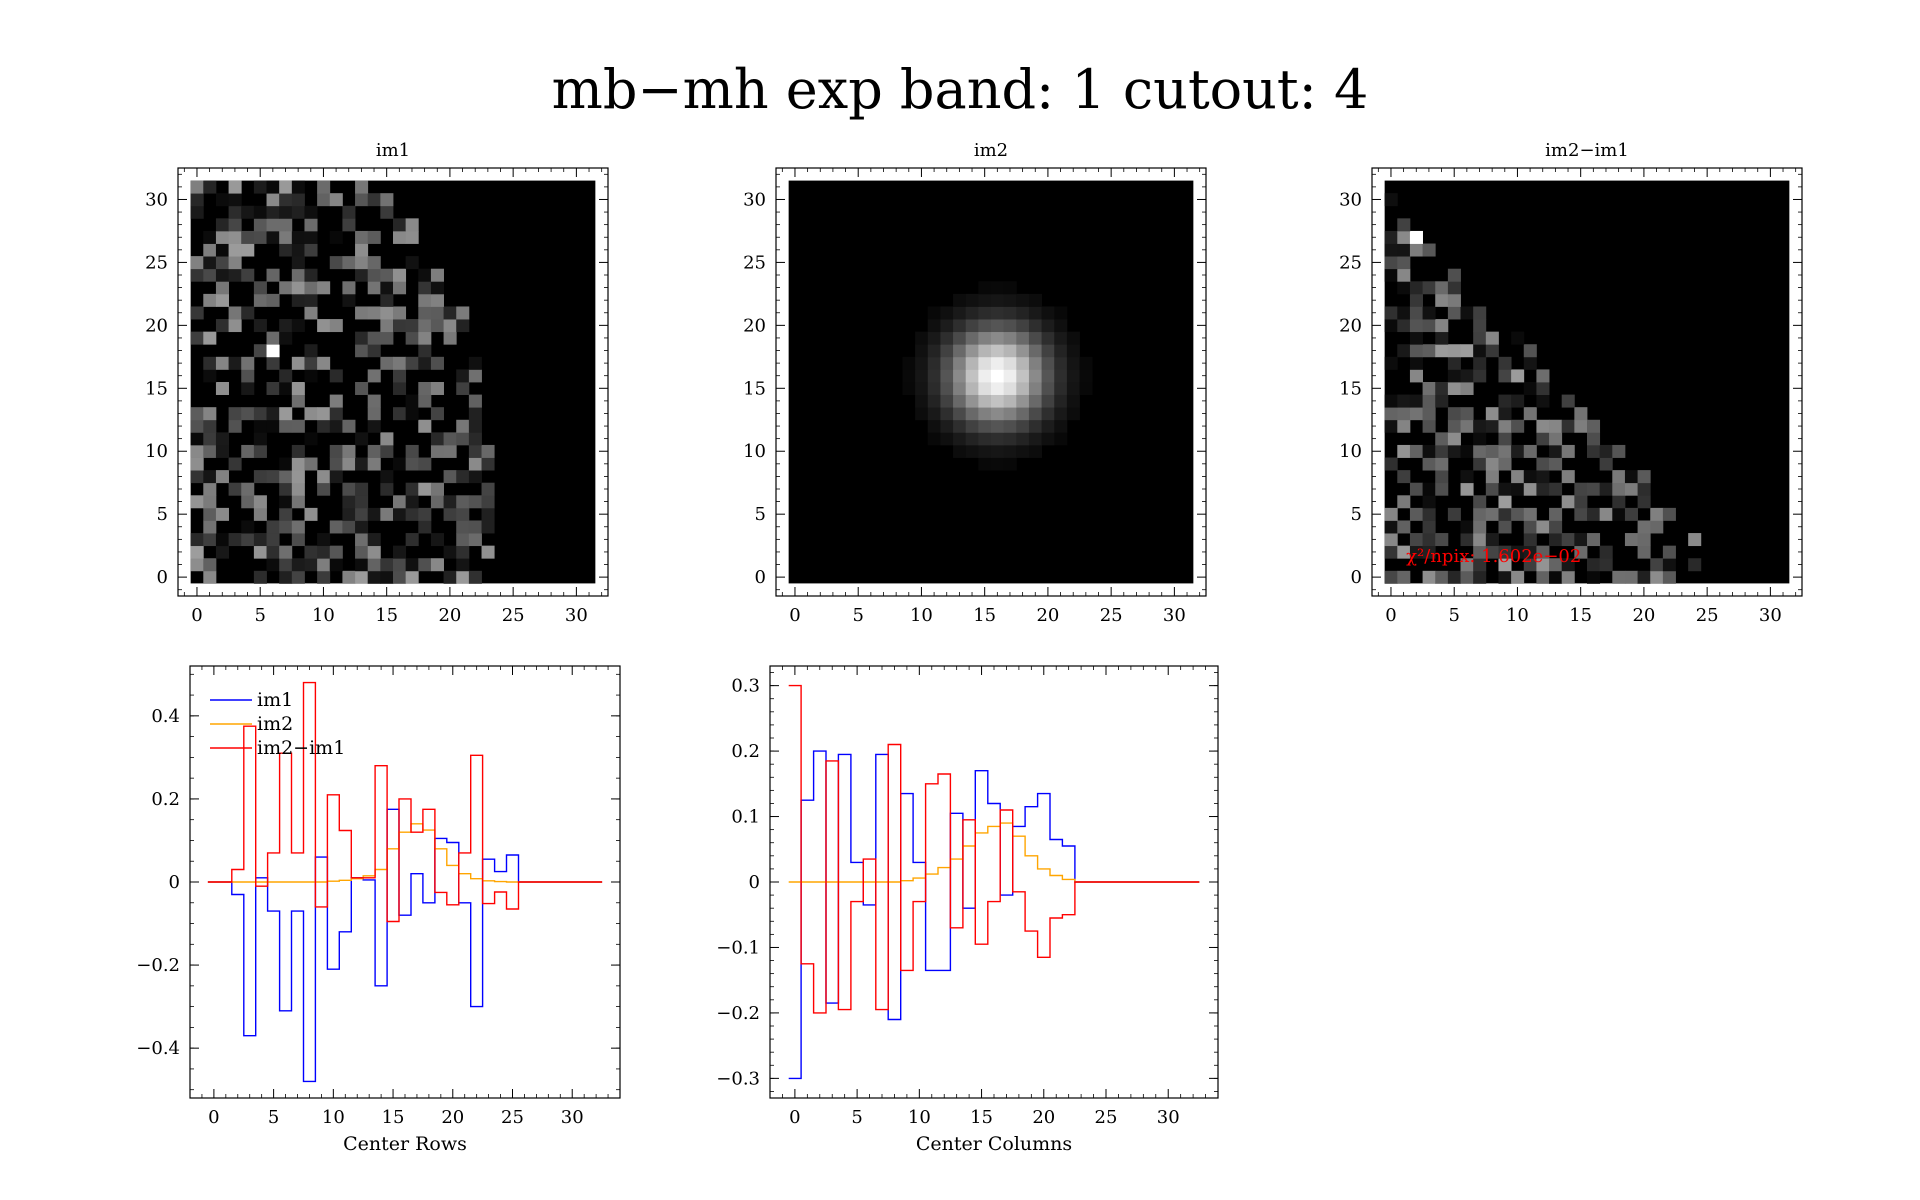  Describe the element at coordinates (393, 382) in the screenshot. I see `plot-frame` at that location.